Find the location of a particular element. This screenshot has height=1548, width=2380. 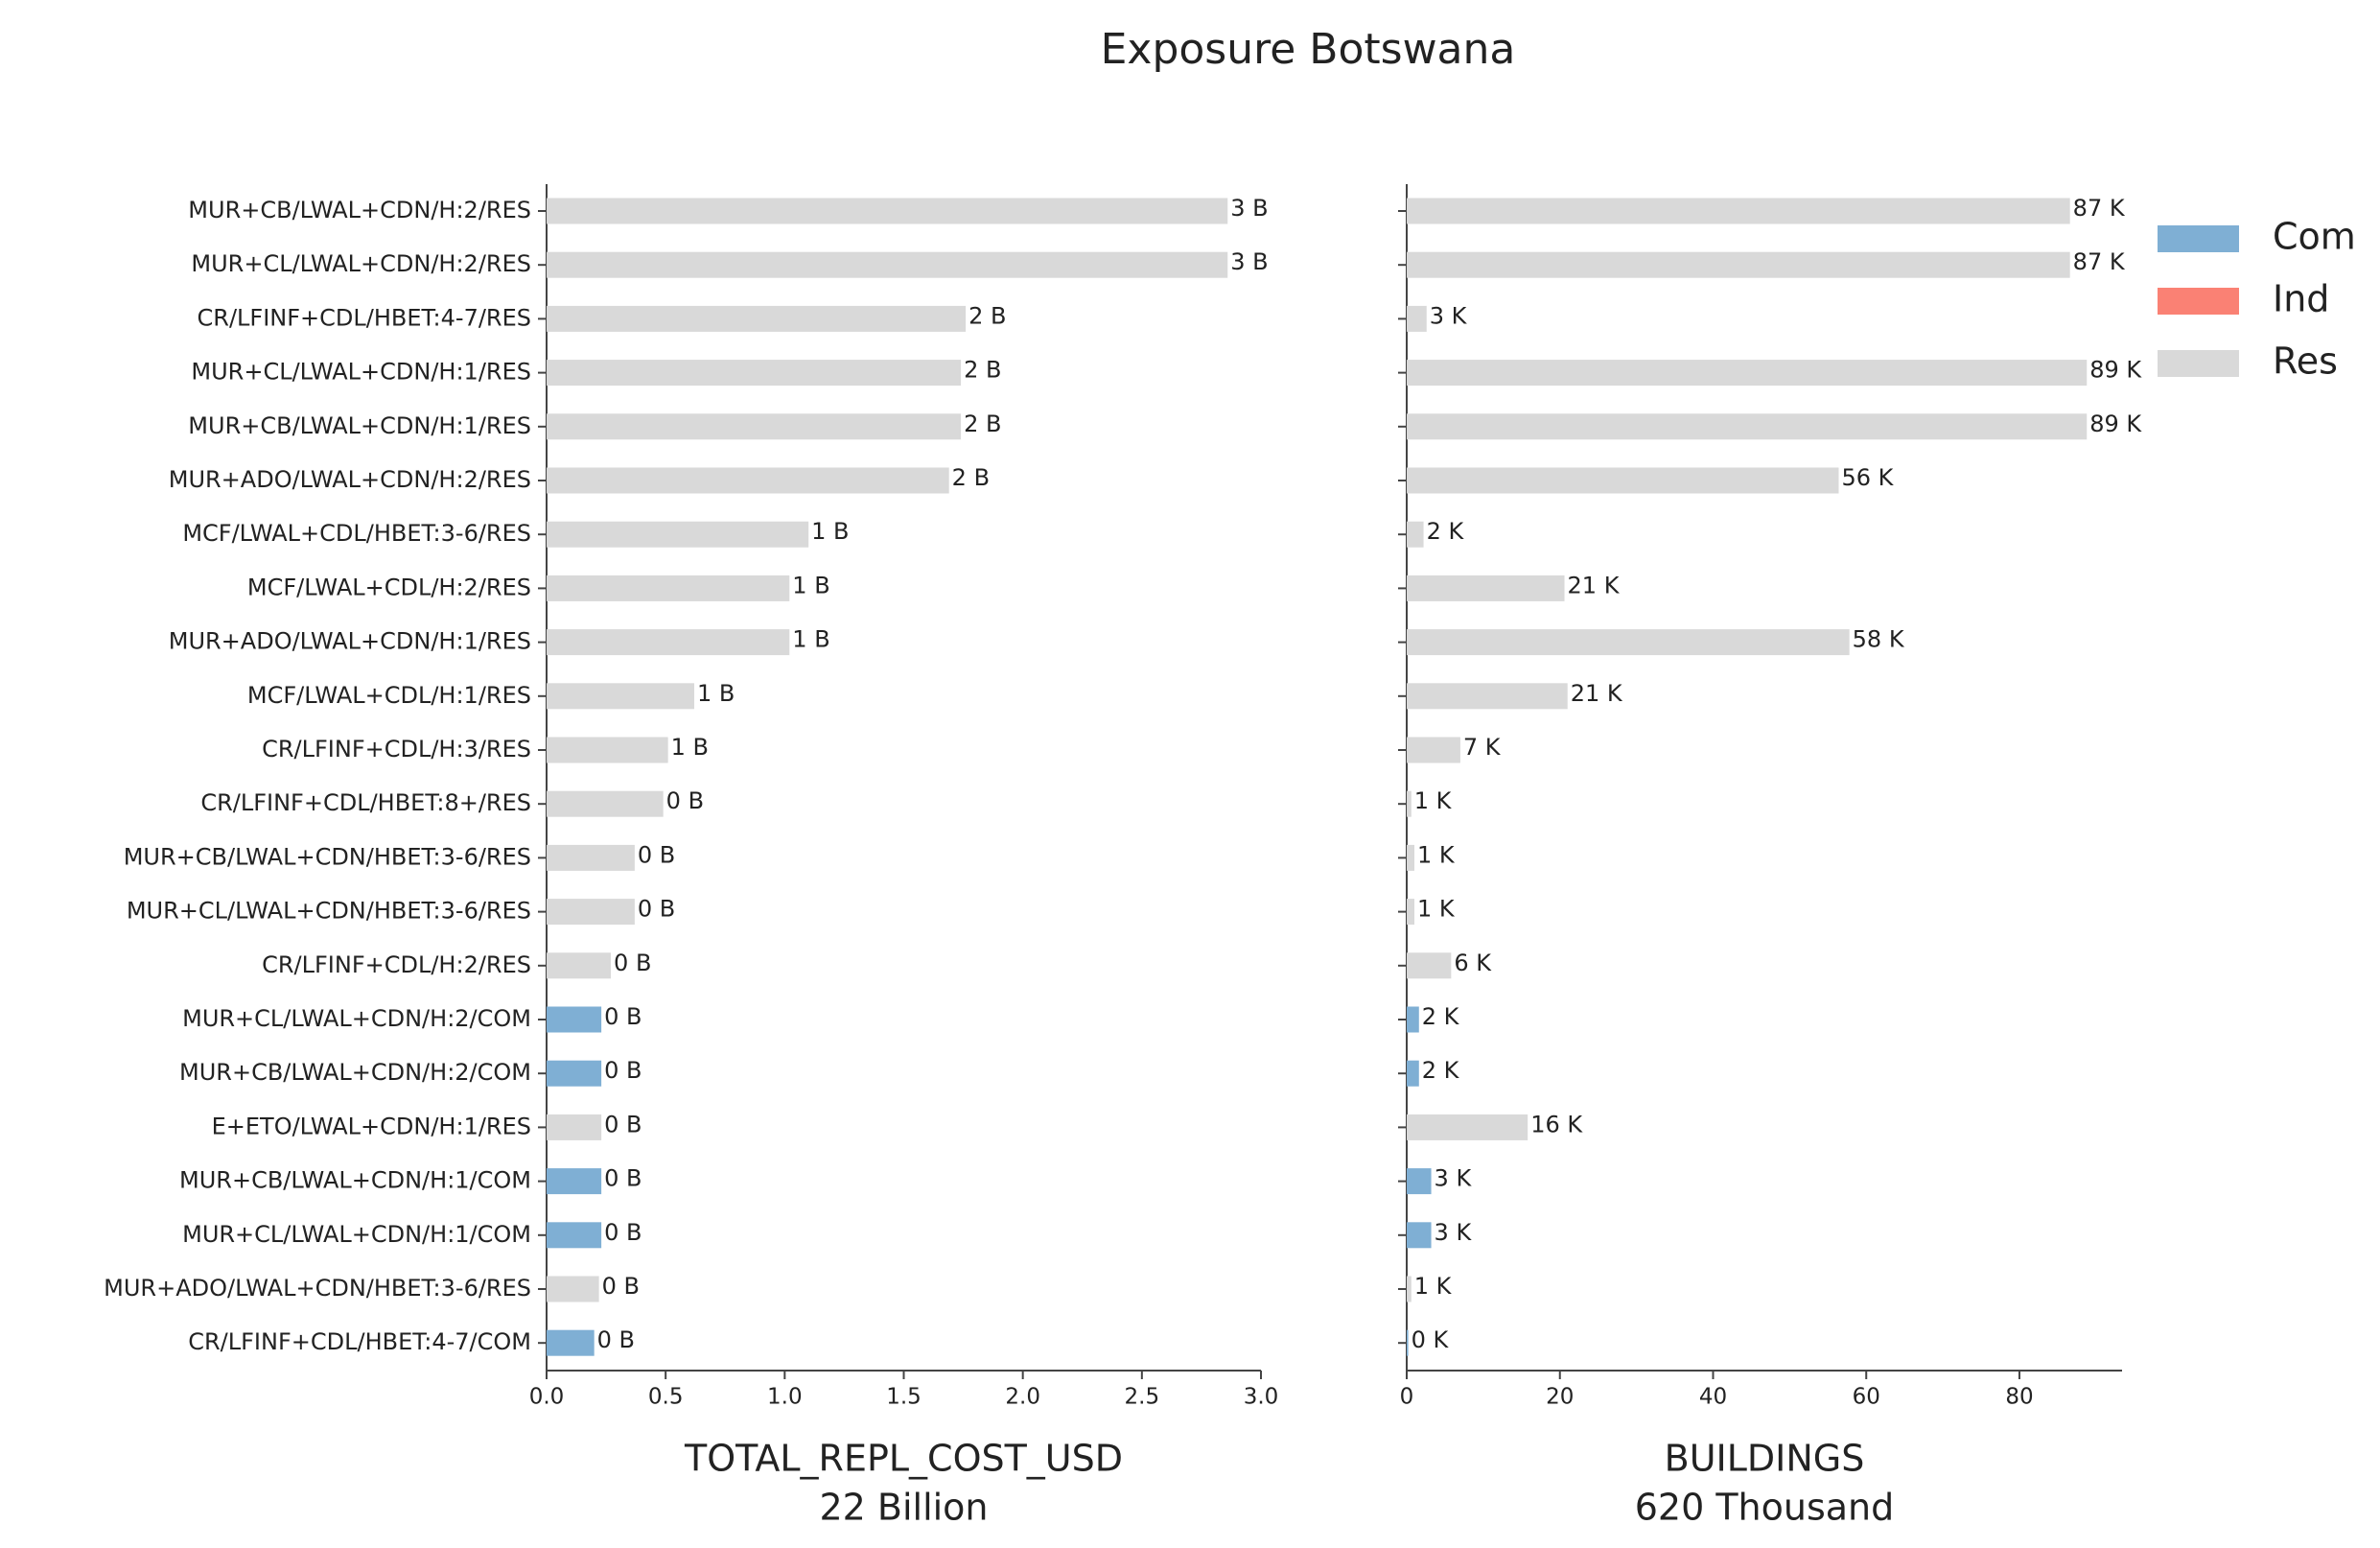

x-tick-label: 40 is located at coordinates (1713, 1398).